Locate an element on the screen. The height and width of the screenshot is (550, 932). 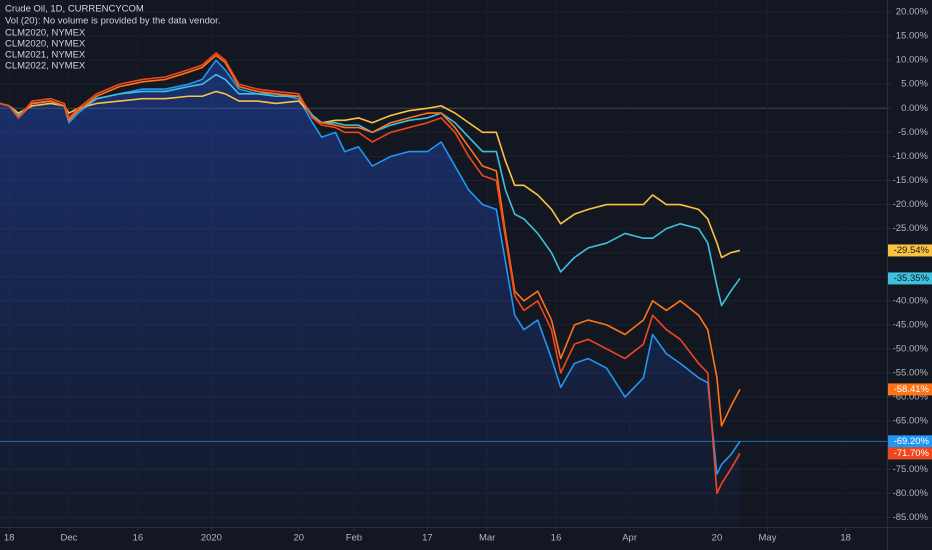
y-tick-label: -65.00% is located at coordinates (911, 421).